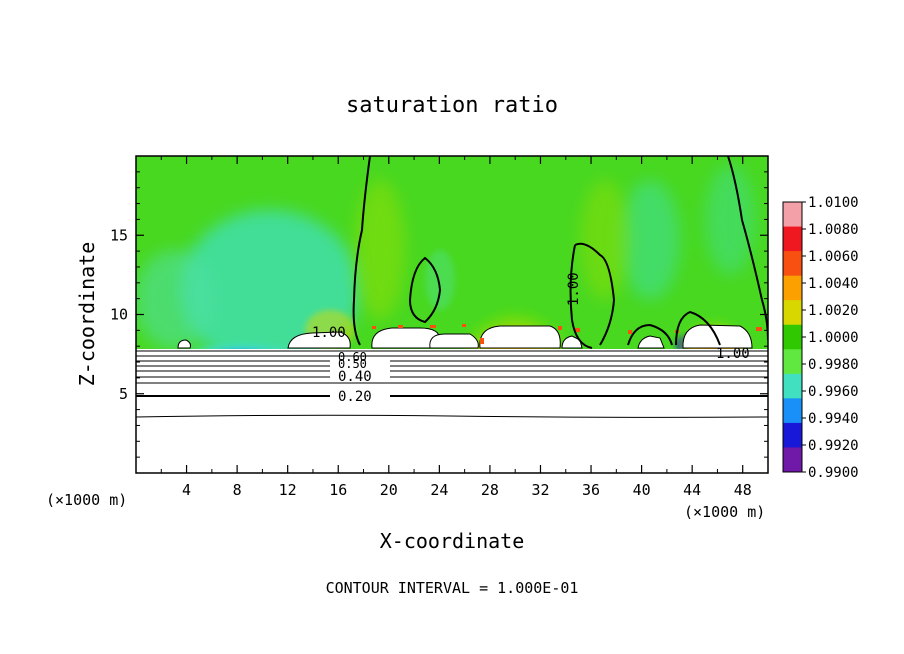  Describe the element at coordinates (724, 512) in the screenshot. I see `x-unit-right: (×1000 m)` at that location.